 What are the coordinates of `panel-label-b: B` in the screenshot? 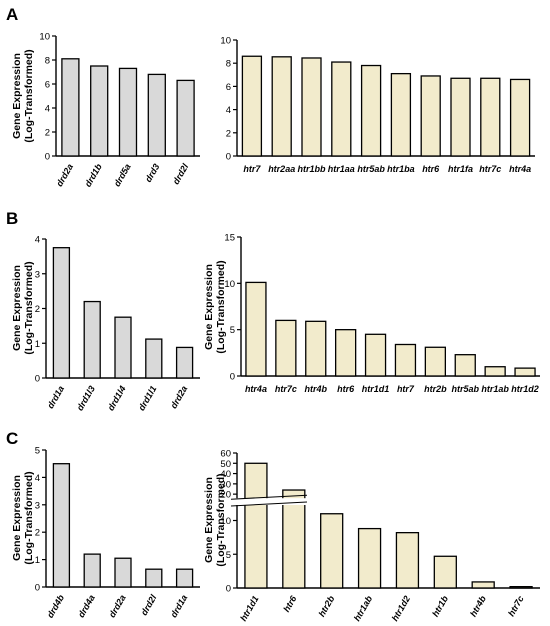 It's located at (12, 218).